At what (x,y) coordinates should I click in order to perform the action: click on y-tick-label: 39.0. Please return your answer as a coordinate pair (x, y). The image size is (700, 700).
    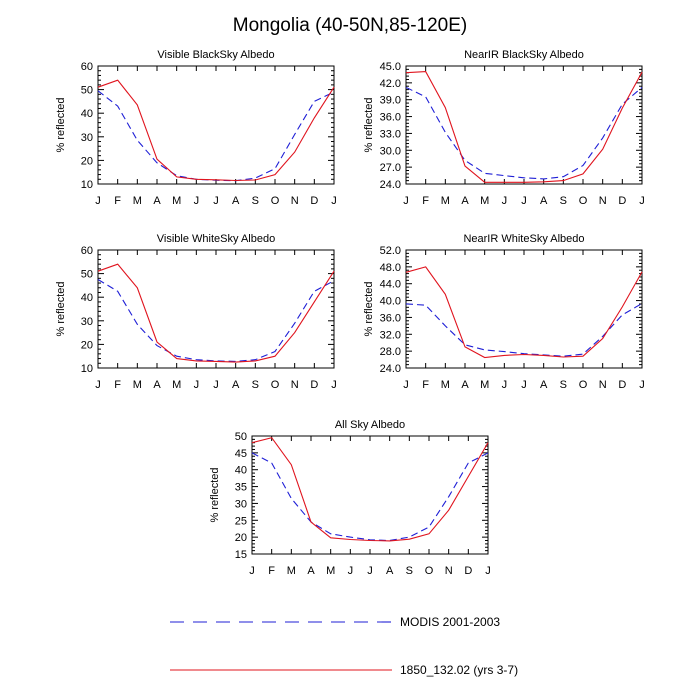
    Looking at the image, I should click on (390, 101).